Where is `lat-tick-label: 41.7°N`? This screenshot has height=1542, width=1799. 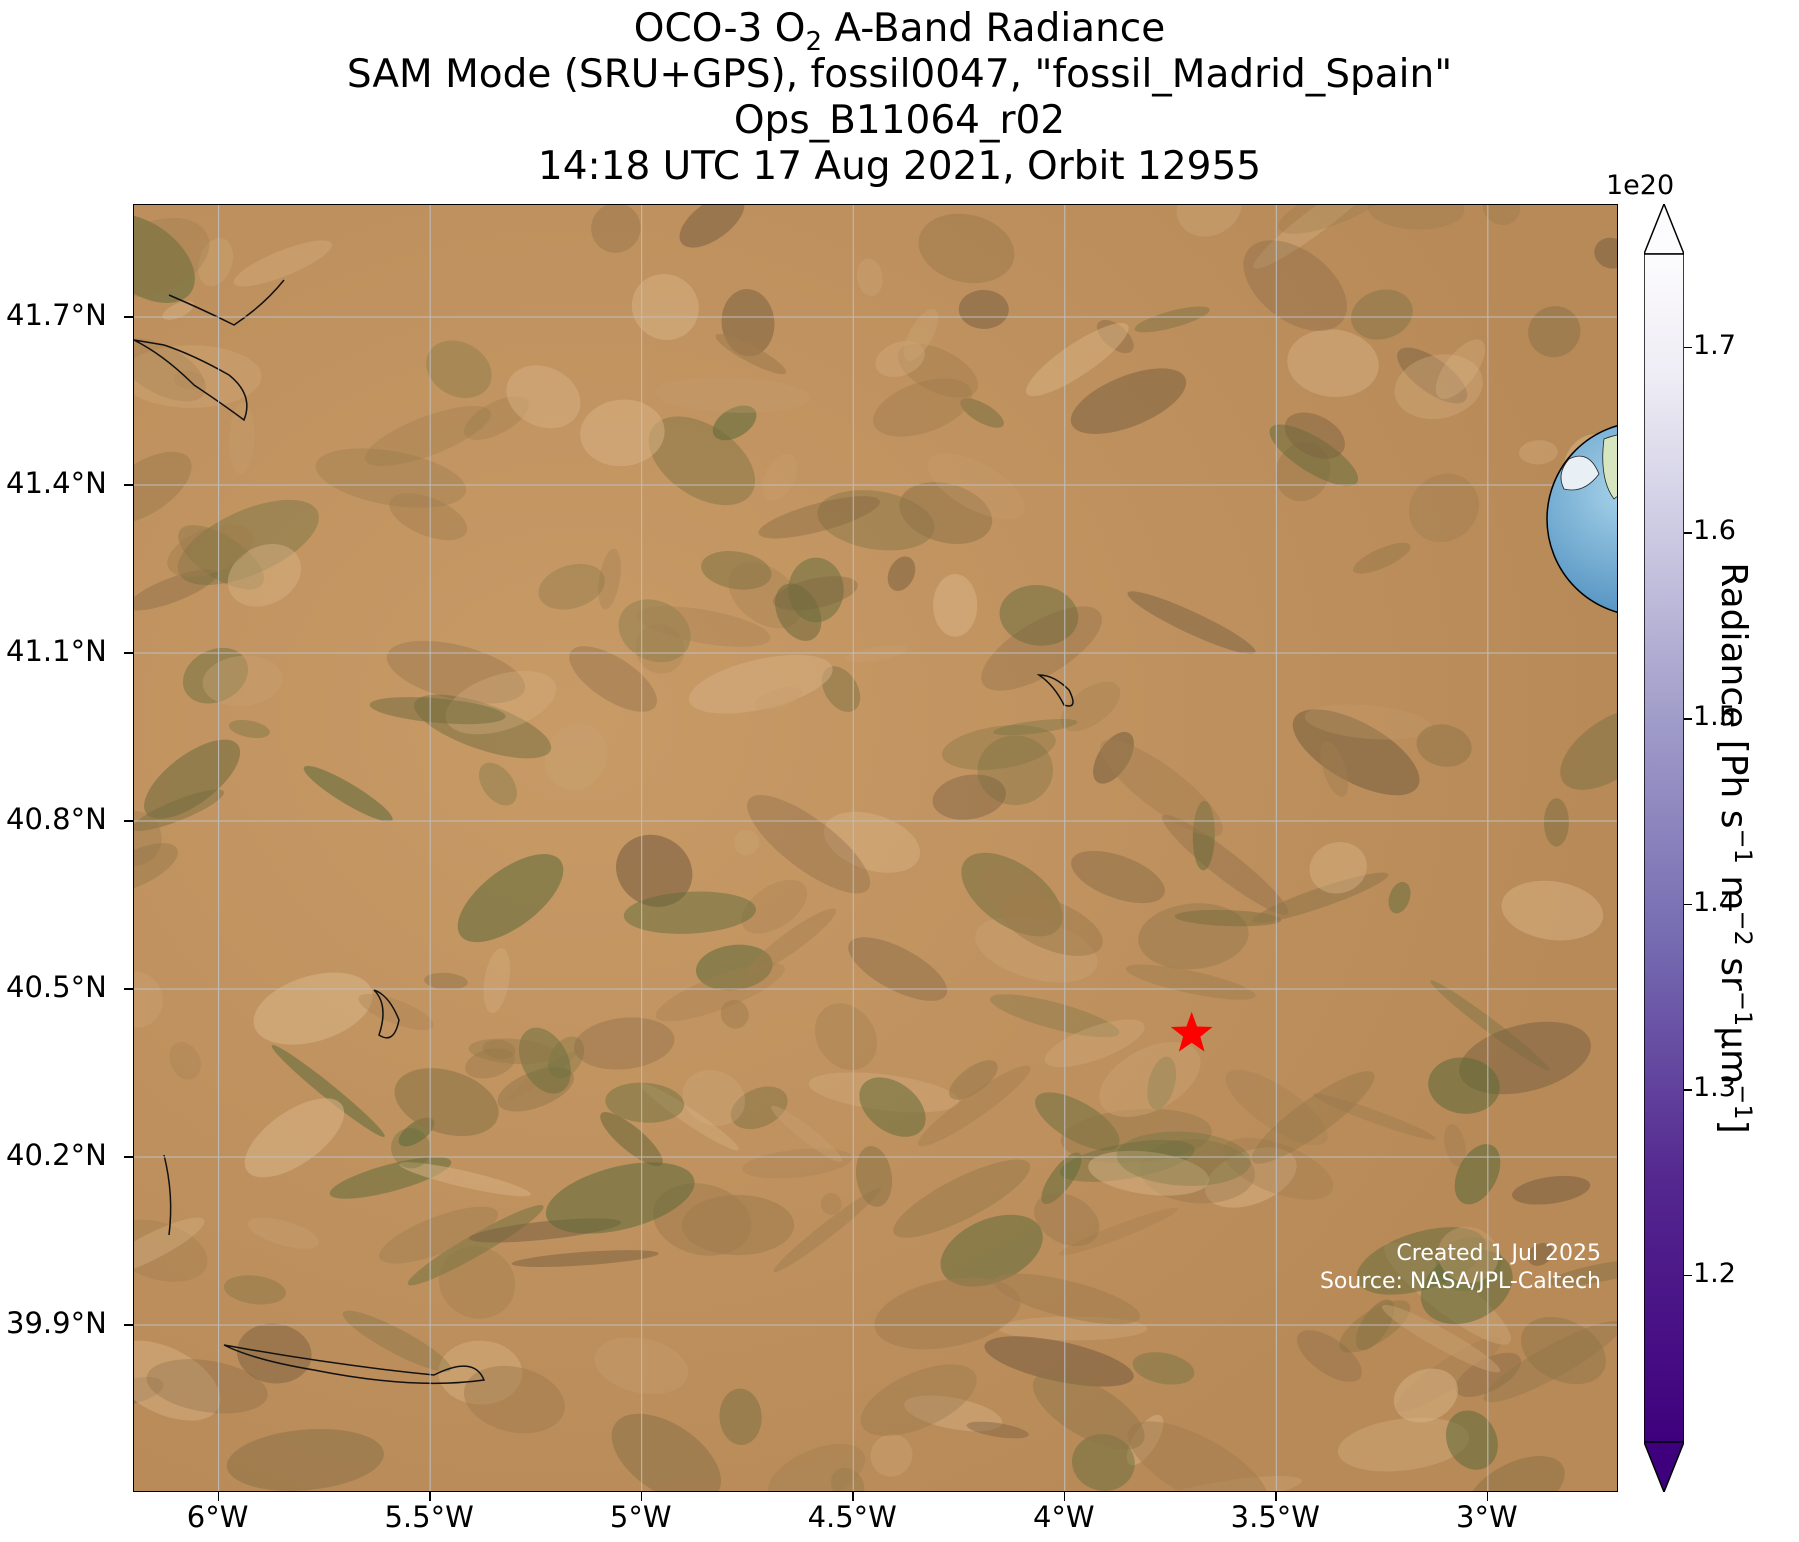
lat-tick-label: 41.7°N is located at coordinates (56, 315).